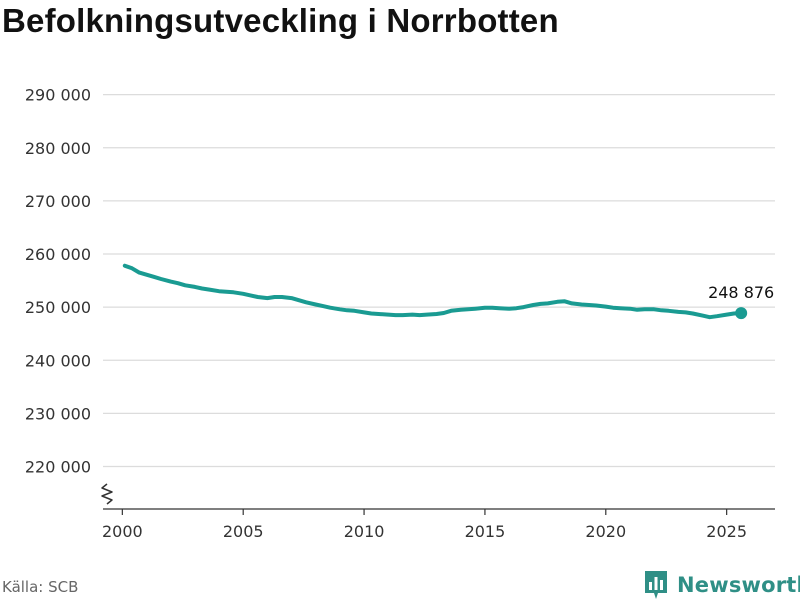  What do you see at coordinates (58, 254) in the screenshot?
I see `y-tick-label: 260 000` at bounding box center [58, 254].